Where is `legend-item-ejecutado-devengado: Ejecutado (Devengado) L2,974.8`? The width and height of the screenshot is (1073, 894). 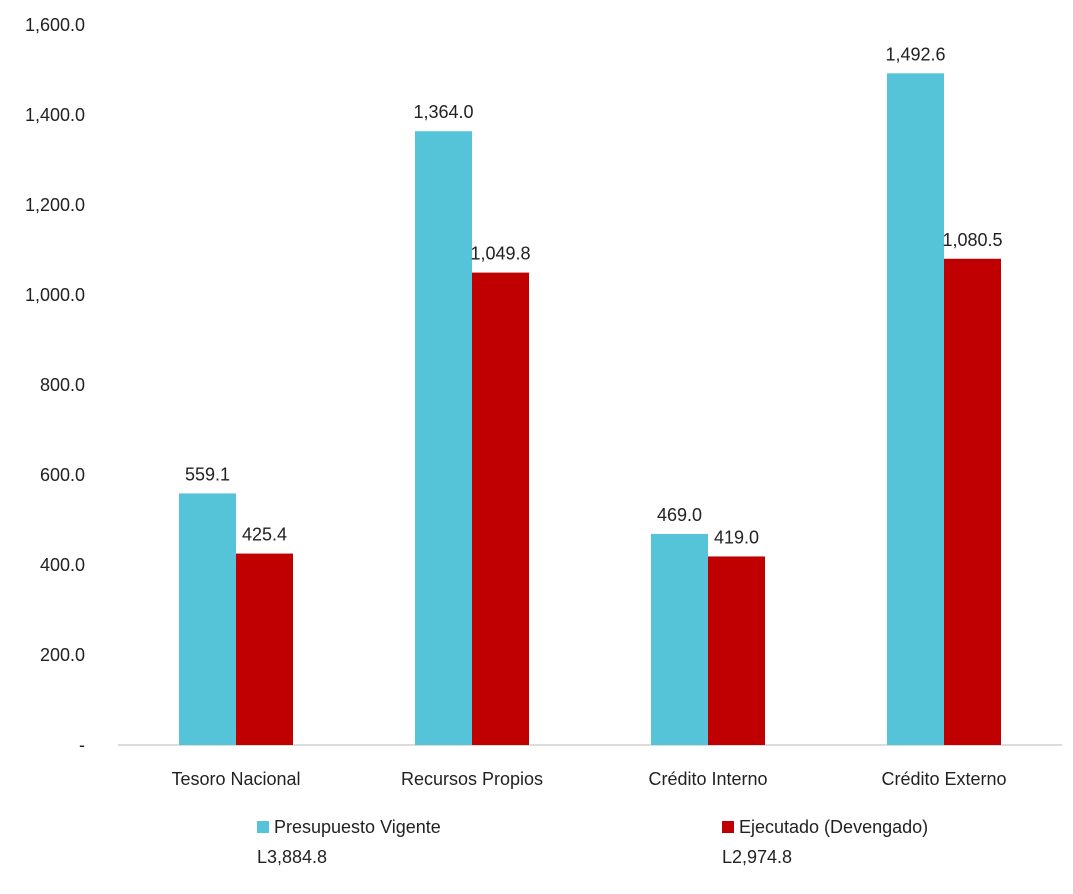 legend-item-ejecutado-devengado: Ejecutado (Devengado) L2,974.8 is located at coordinates (825, 842).